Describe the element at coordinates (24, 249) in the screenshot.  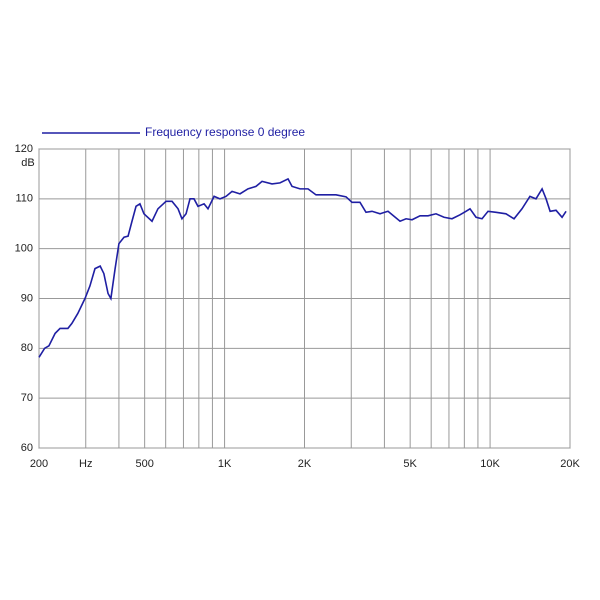
I see `y-tick-label: 100` at that location.